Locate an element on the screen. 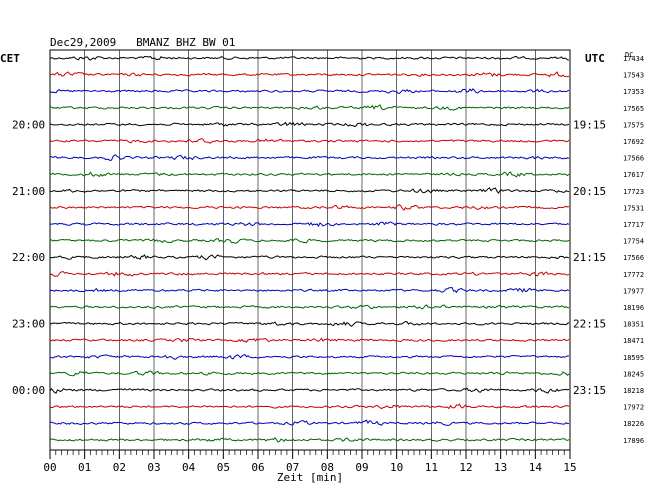  x-tick-label: 01 is located at coordinates (84, 467).